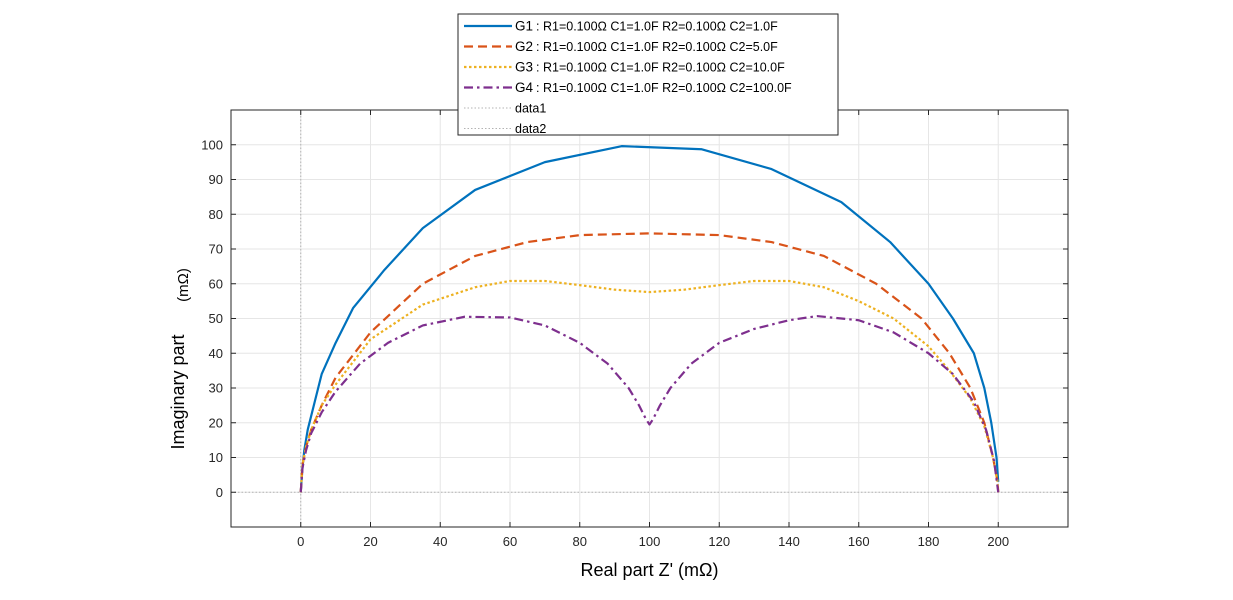 This screenshot has width=1233, height=600. I want to click on x-tick-label: 180, so click(929, 541).